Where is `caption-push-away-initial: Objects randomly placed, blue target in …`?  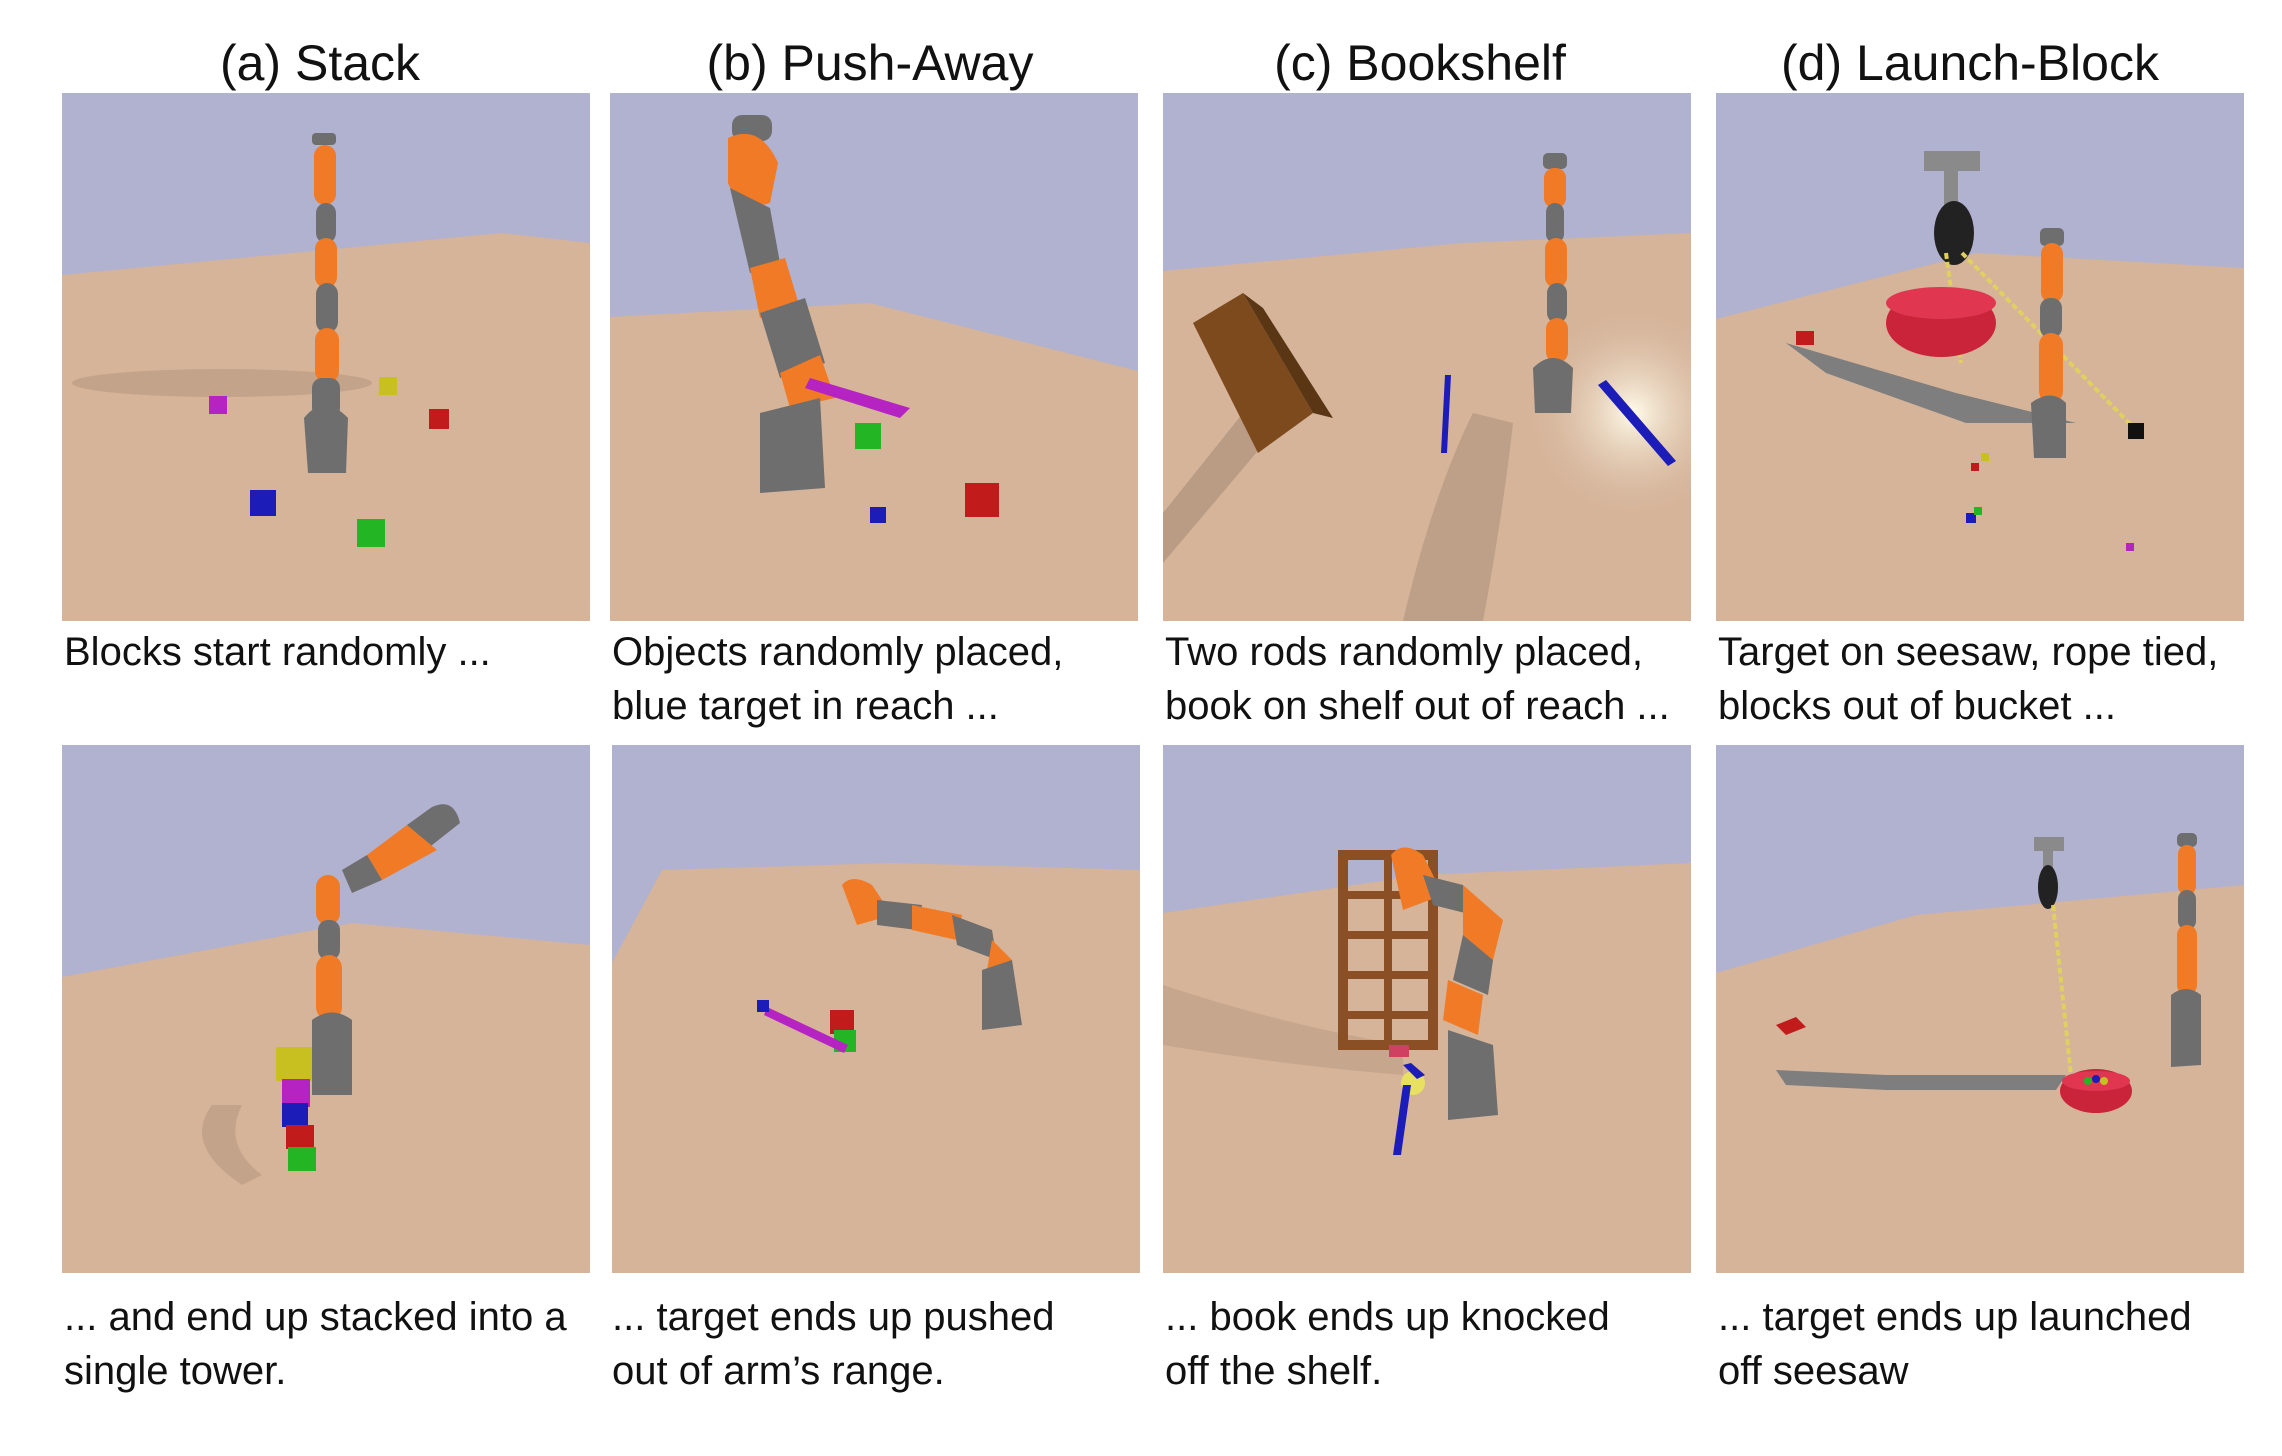 caption-push-away-initial: Objects randomly placed, blue target in … is located at coordinates (892, 679).